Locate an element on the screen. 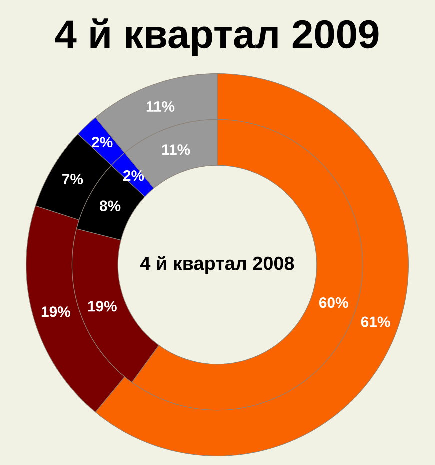 The width and height of the screenshot is (435, 465). data-label: 7% is located at coordinates (73, 179).